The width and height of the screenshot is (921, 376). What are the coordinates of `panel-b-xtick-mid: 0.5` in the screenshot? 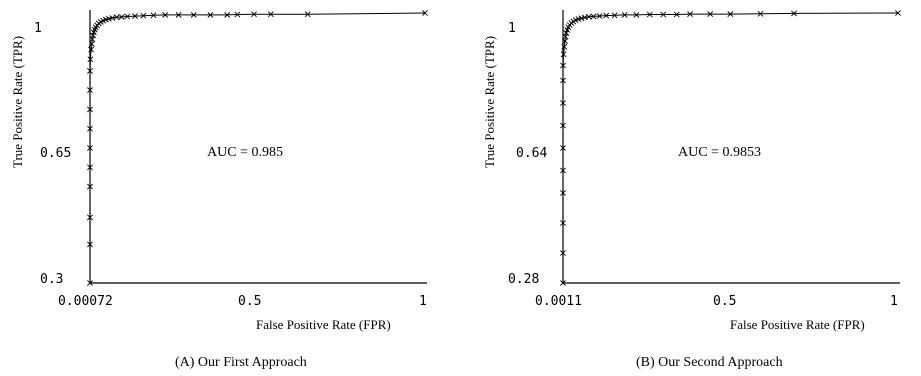 It's located at (724, 301).